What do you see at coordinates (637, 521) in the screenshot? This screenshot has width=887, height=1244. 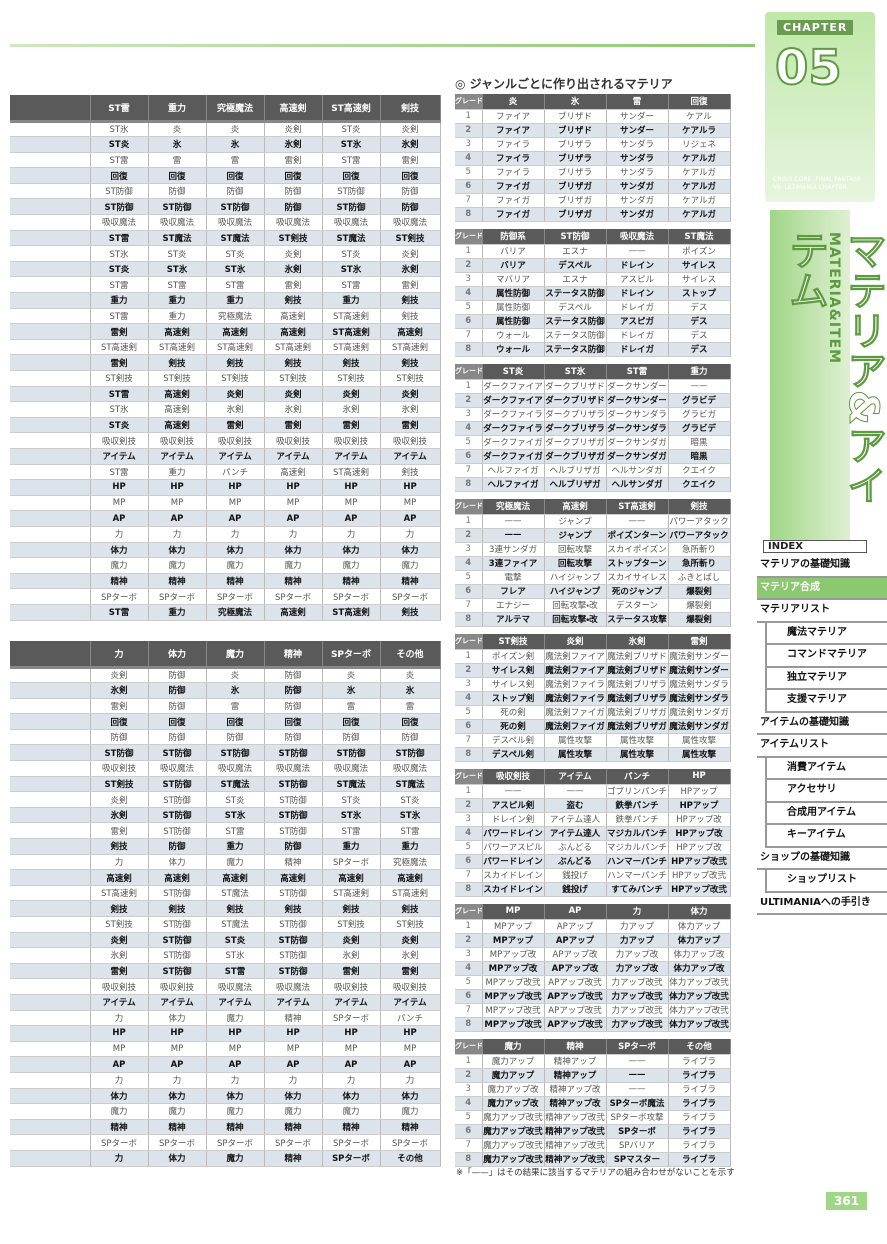 I see `cell: ——` at bounding box center [637, 521].